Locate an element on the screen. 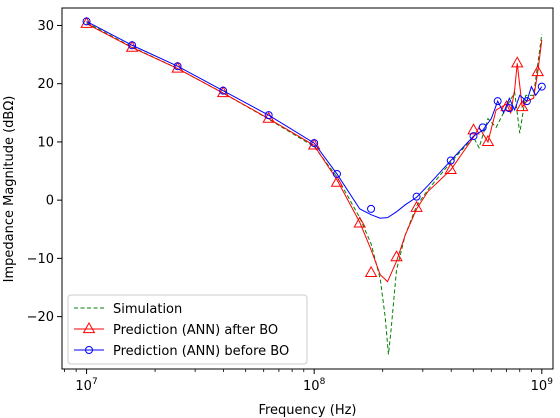 This screenshot has width=560, height=418. y-tick-label: −20 is located at coordinates (40, 317).